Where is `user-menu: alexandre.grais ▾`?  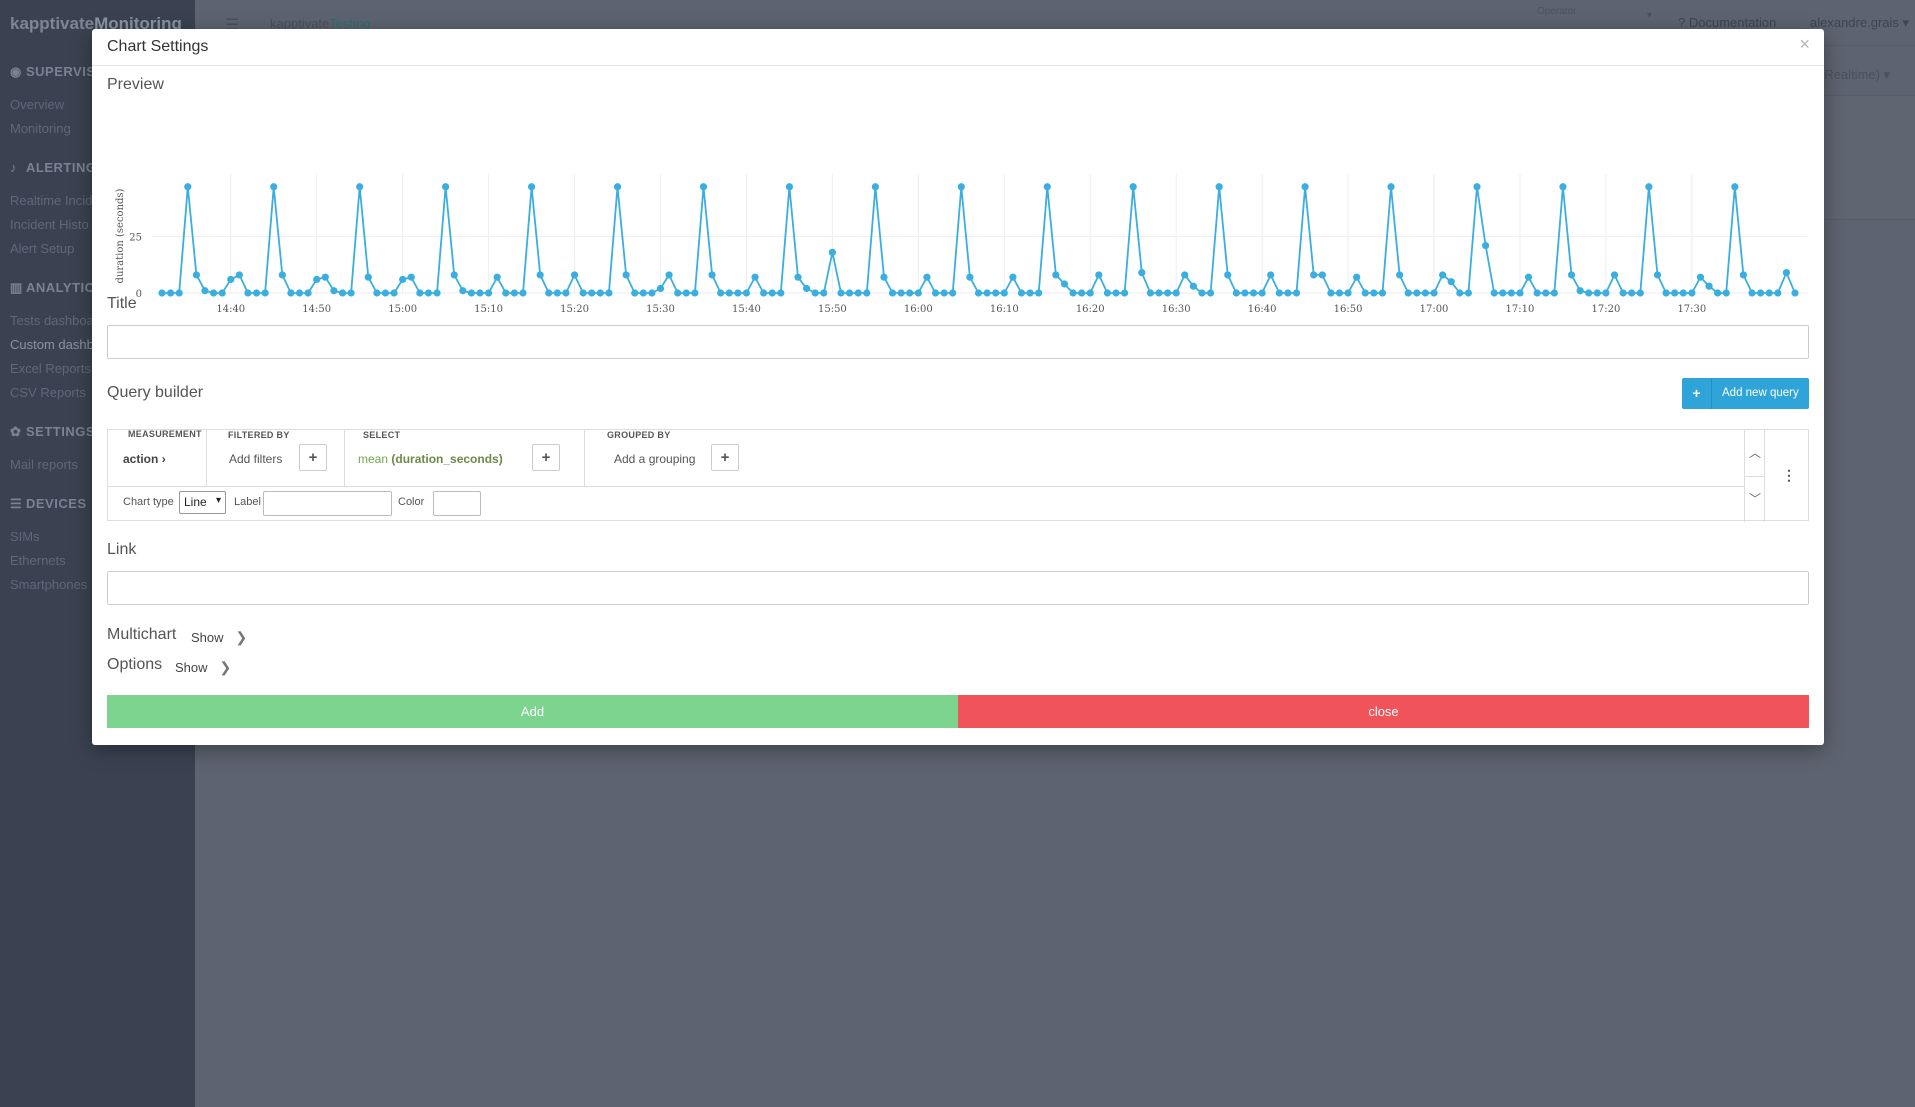 user-menu: alexandre.grais ▾ is located at coordinates (1859, 23).